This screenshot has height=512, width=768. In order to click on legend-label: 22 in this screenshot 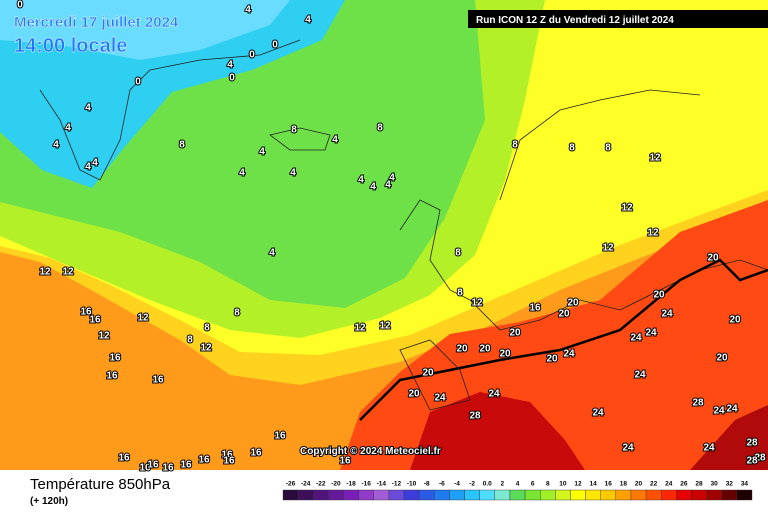, I will do `click(654, 484)`.